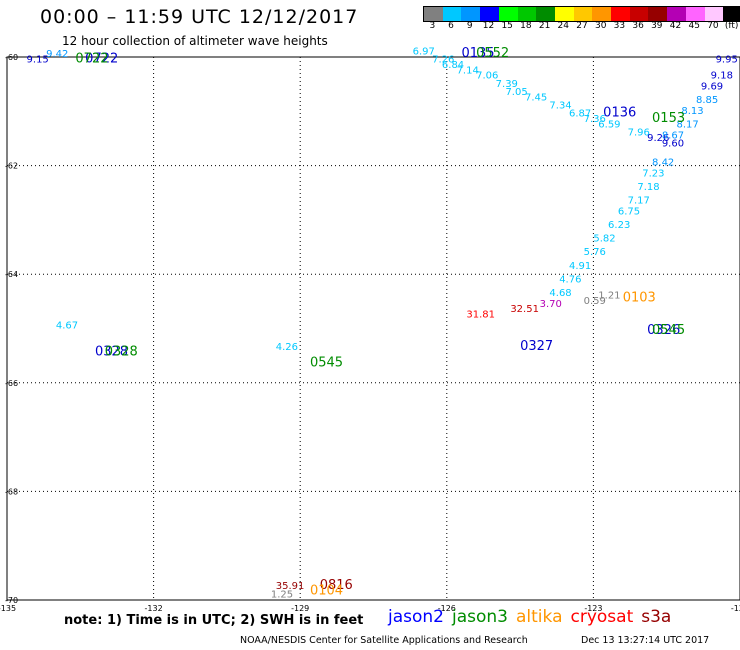  I want to click on pass-time-label: 0153, so click(668, 118).